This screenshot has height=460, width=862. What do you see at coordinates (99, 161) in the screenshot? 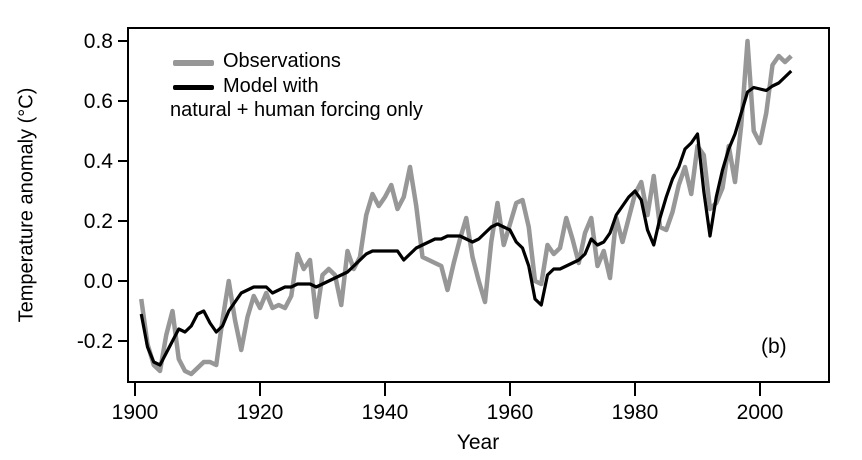
I see `y-tick-label: 0.4` at bounding box center [99, 161].